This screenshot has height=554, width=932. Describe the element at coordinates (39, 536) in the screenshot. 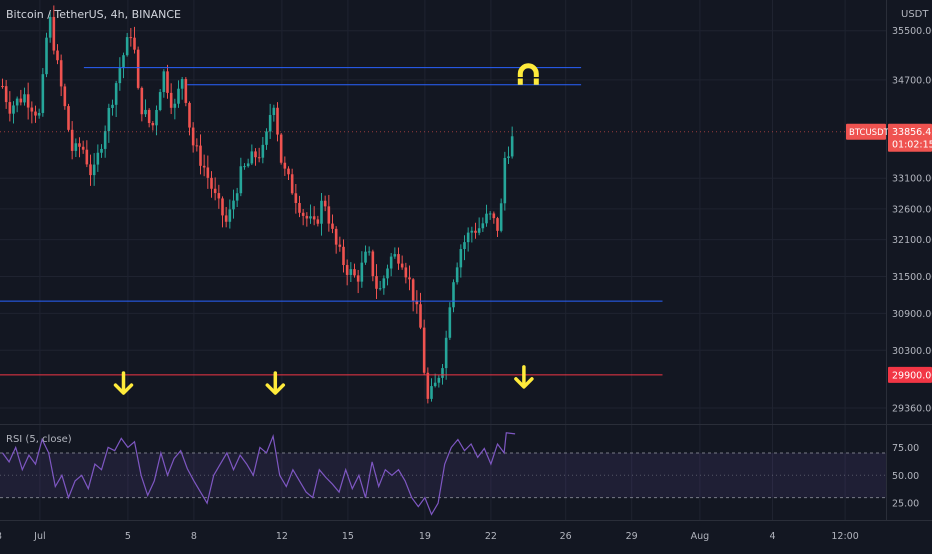

I see `time-tick-label: Jul` at that location.